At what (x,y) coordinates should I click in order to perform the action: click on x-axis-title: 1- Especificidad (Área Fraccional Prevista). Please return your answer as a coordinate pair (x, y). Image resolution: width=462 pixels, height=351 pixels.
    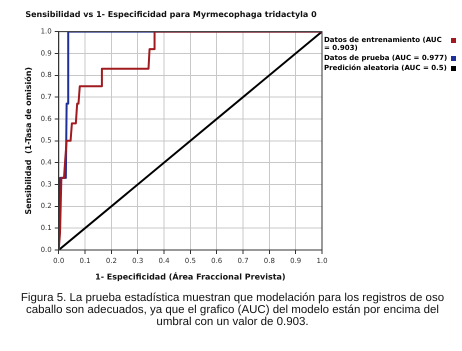
    Looking at the image, I should click on (190, 276).